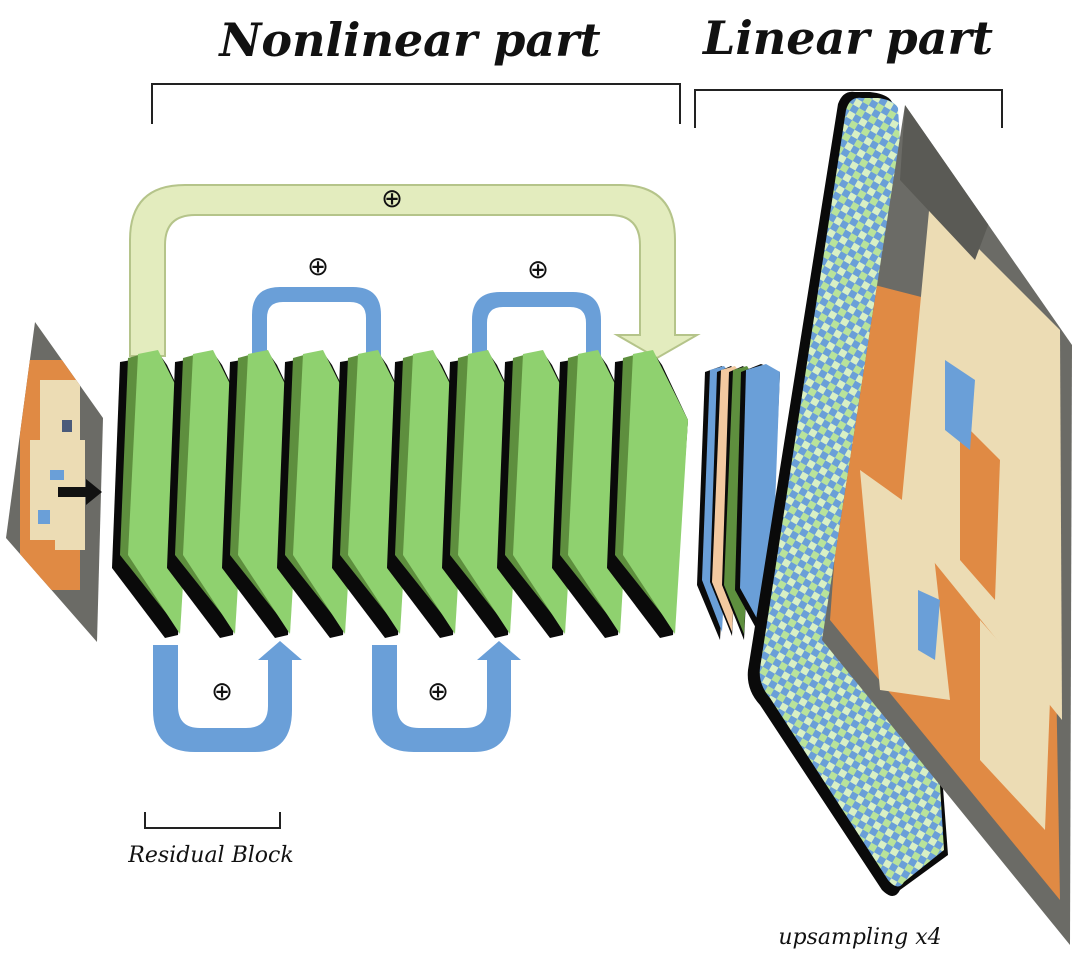 The image size is (1082, 962). What do you see at coordinates (318, 267) in the screenshot?
I see `residual-add-symbol-top-1: ⊕` at bounding box center [318, 267].